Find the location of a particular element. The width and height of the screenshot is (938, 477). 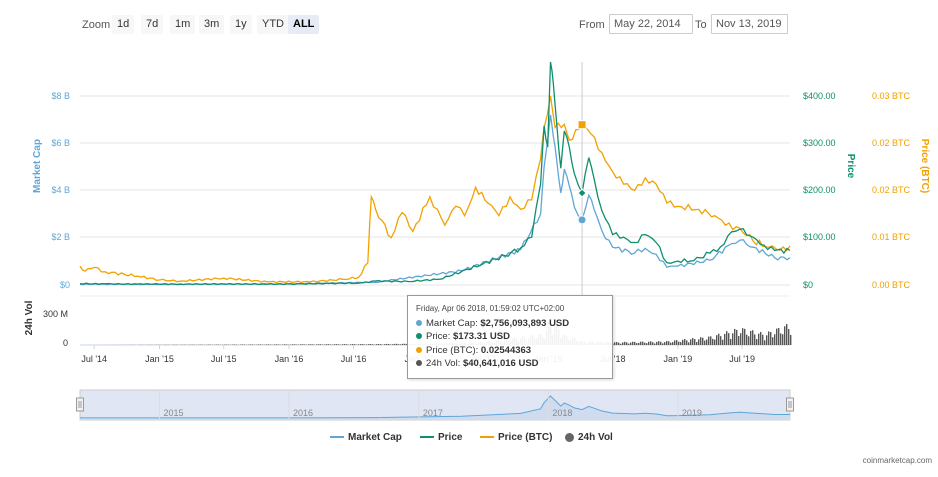

navigator: 2015 2016 2017 2018 2019 is located at coordinates (435, 405).